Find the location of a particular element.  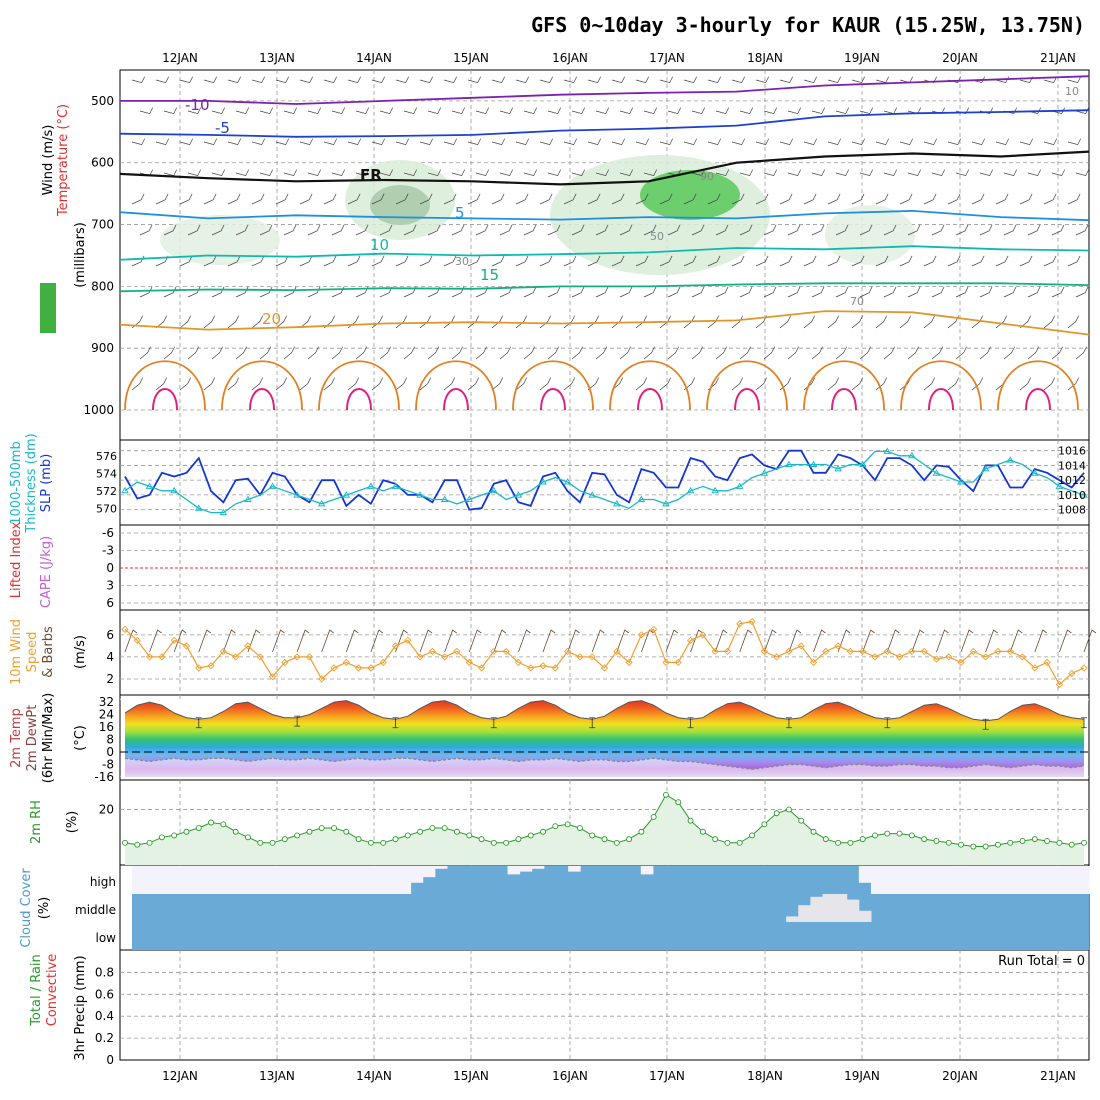

isotherm-label: 20 is located at coordinates (271, 319).